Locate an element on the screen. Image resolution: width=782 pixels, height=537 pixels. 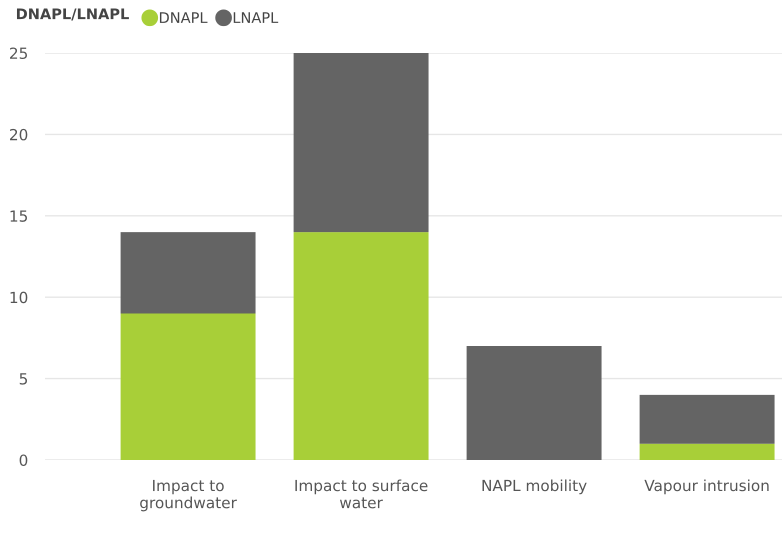
x-tick-label: Vapour intrusion is located at coordinates (706, 486).